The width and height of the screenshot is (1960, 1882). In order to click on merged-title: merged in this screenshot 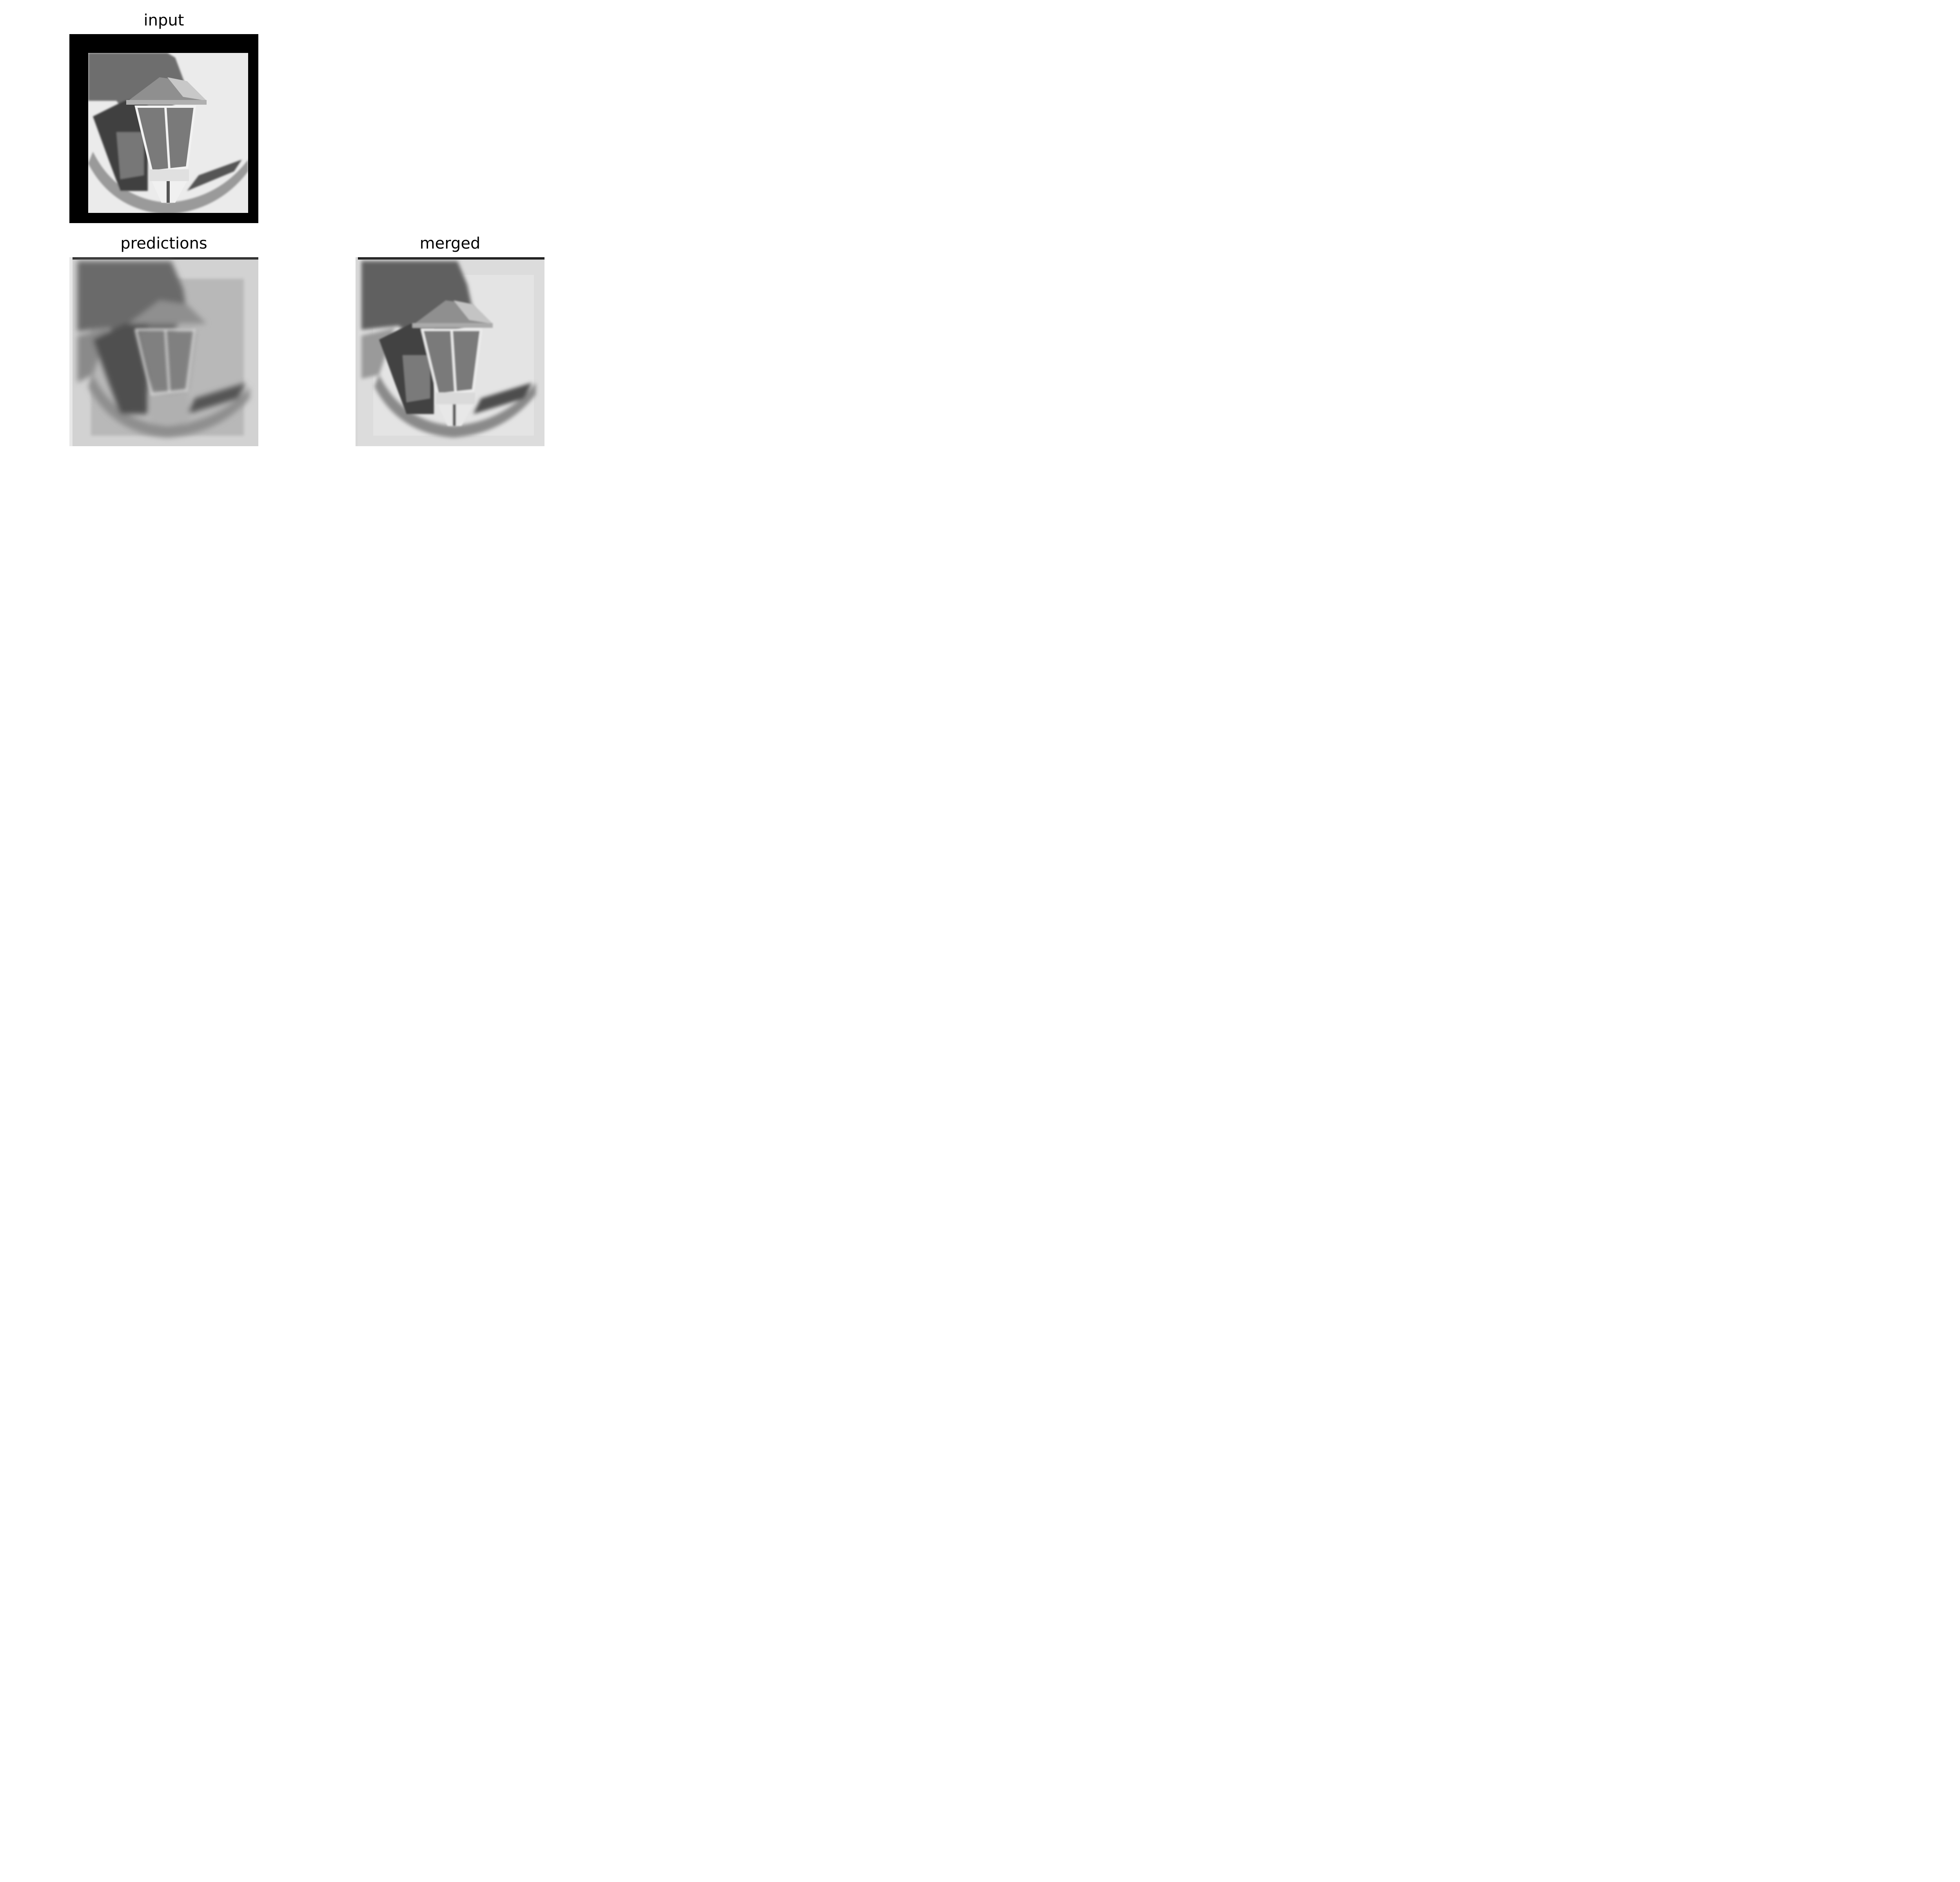, I will do `click(450, 243)`.